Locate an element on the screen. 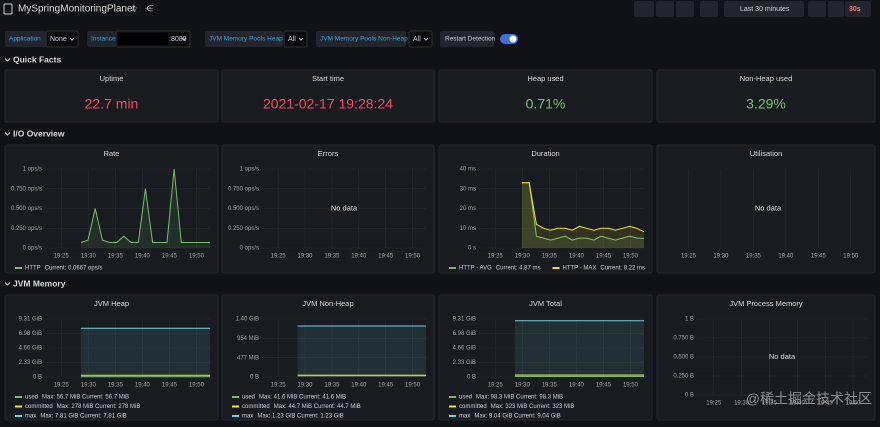  y-tick-label: 0.750 ops/s is located at coordinates (243, 189).